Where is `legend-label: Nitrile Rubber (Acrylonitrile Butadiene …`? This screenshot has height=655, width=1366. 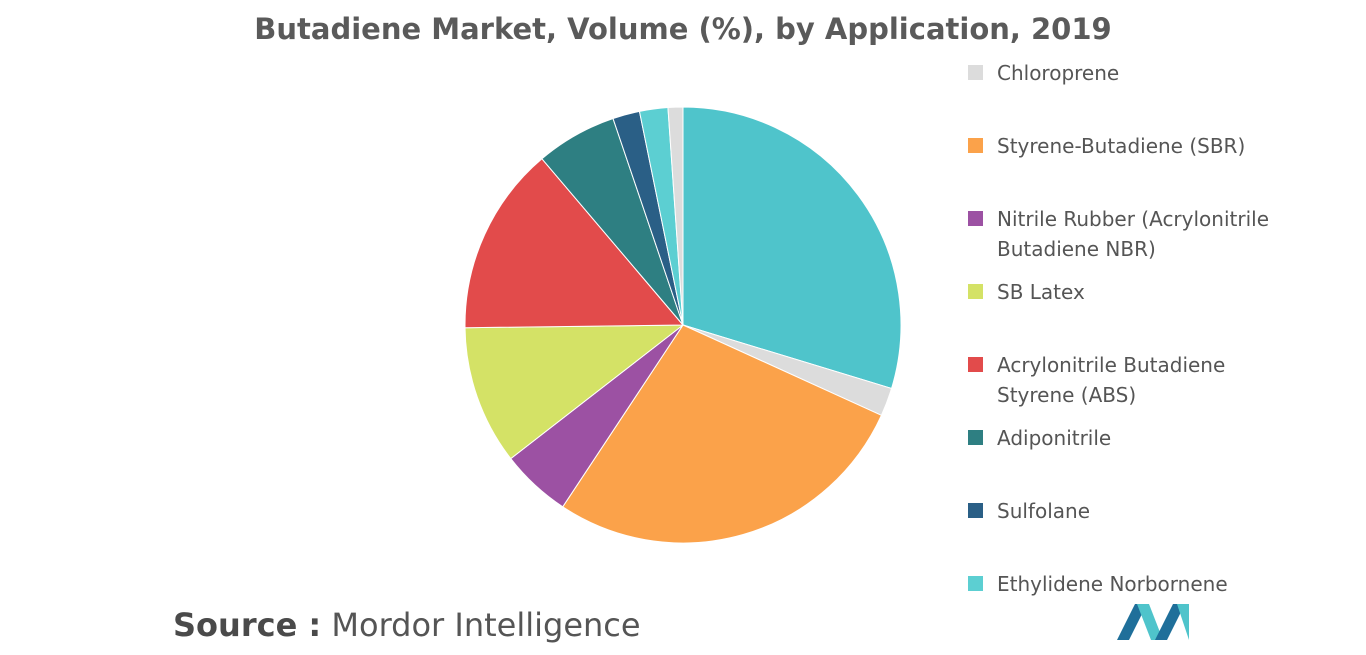 legend-label: Nitrile Rubber (Acrylonitrile Butadiene … is located at coordinates (1133, 234).